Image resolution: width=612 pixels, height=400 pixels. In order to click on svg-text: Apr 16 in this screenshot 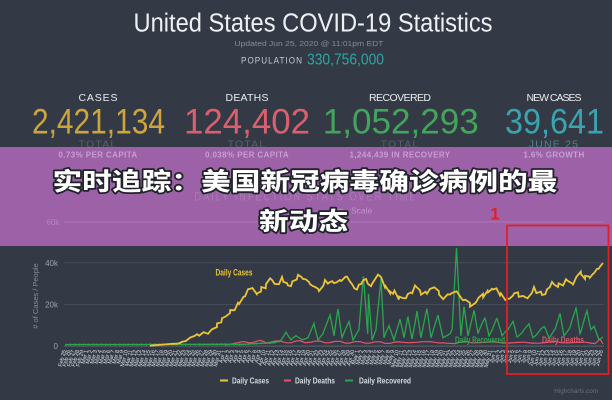, I will do `click(289, 357)`.